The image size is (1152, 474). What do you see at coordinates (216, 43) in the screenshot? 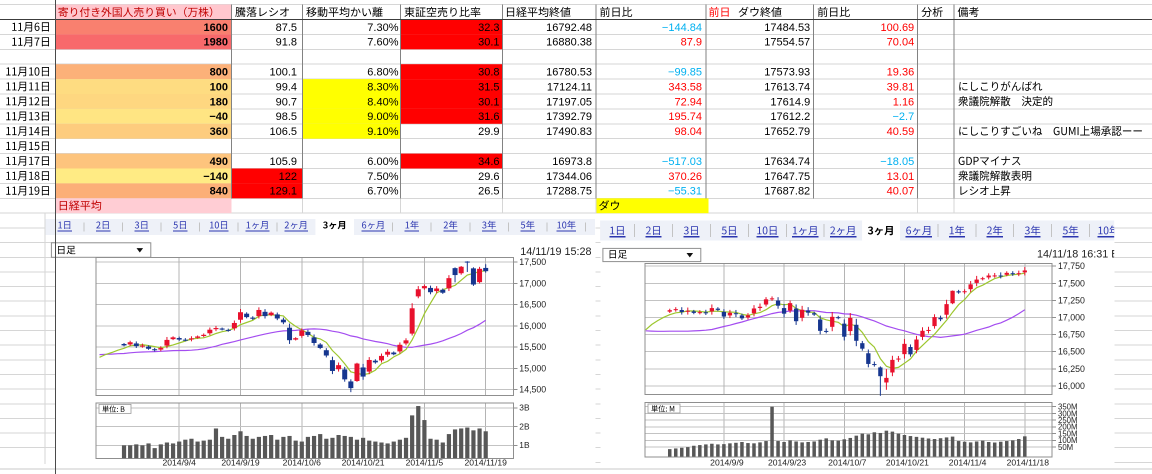
I see `svg-text: 1980` at bounding box center [216, 43].